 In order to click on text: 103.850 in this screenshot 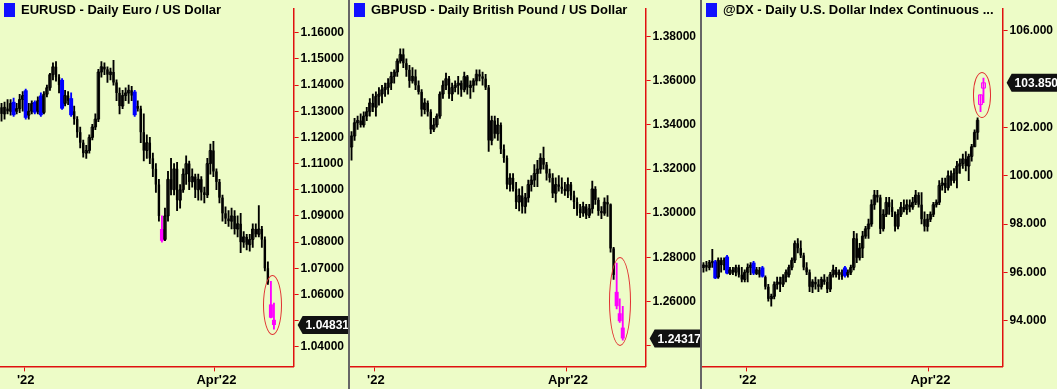, I will do `click(1035, 83)`.